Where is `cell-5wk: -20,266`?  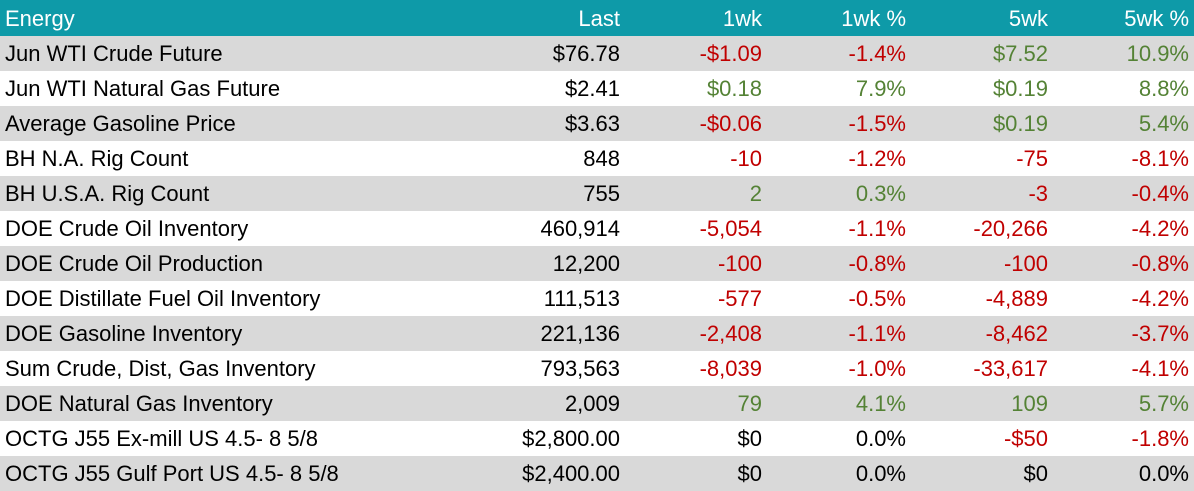 cell-5wk: -20,266 is located at coordinates (982, 228).